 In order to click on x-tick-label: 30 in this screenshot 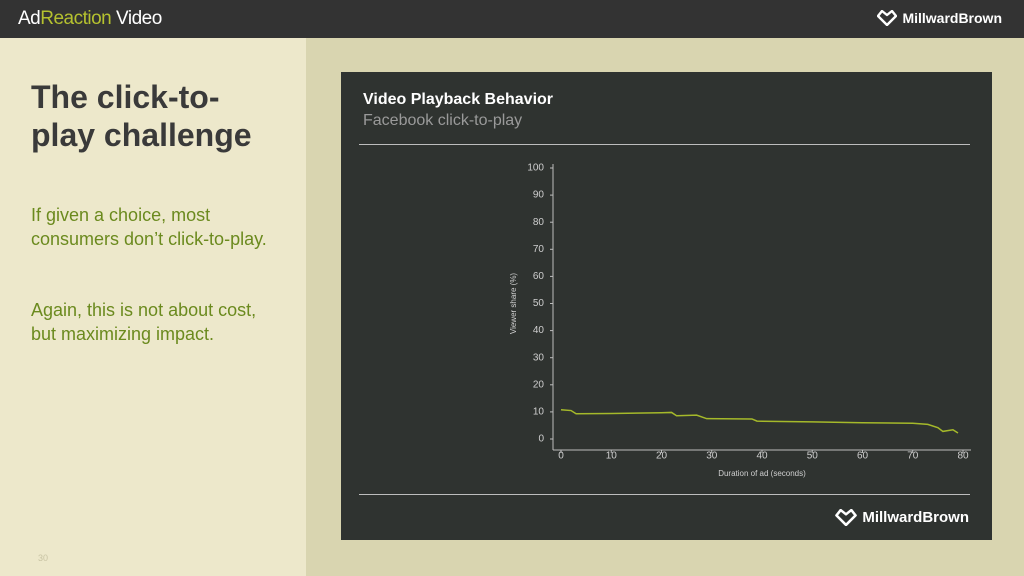, I will do `click(712, 456)`.